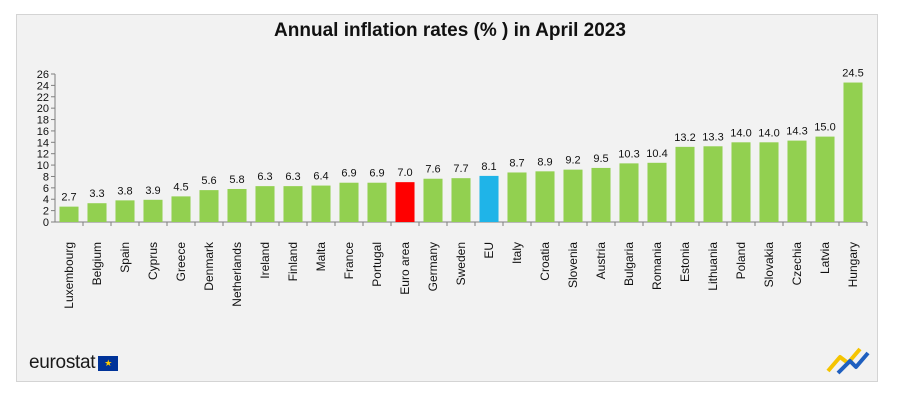 The width and height of the screenshot is (900, 407). I want to click on bar-value-label: 9.5, so click(600, 159).